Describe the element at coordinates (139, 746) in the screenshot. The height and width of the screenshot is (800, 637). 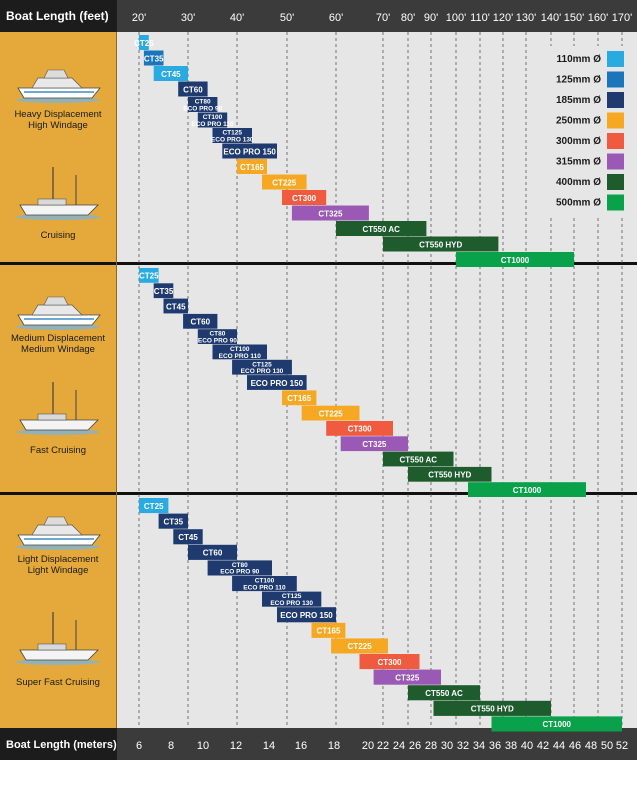
I see `meter-tick-label: 6` at that location.